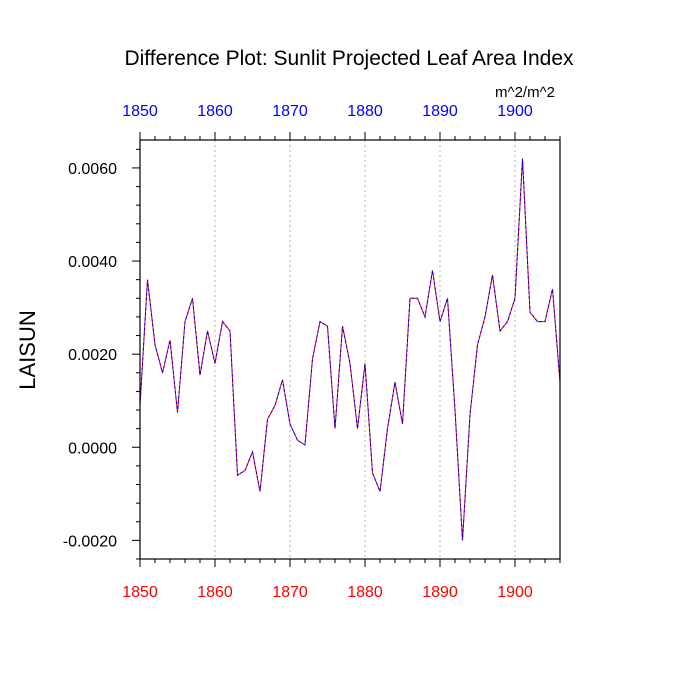  Describe the element at coordinates (215, 111) in the screenshot. I see `x-tick-label-top-1860: 1860` at that location.